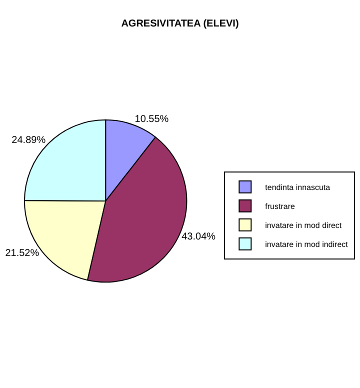  Describe the element at coordinates (29, 140) in the screenshot. I see `data-label: 24.89%` at that location.